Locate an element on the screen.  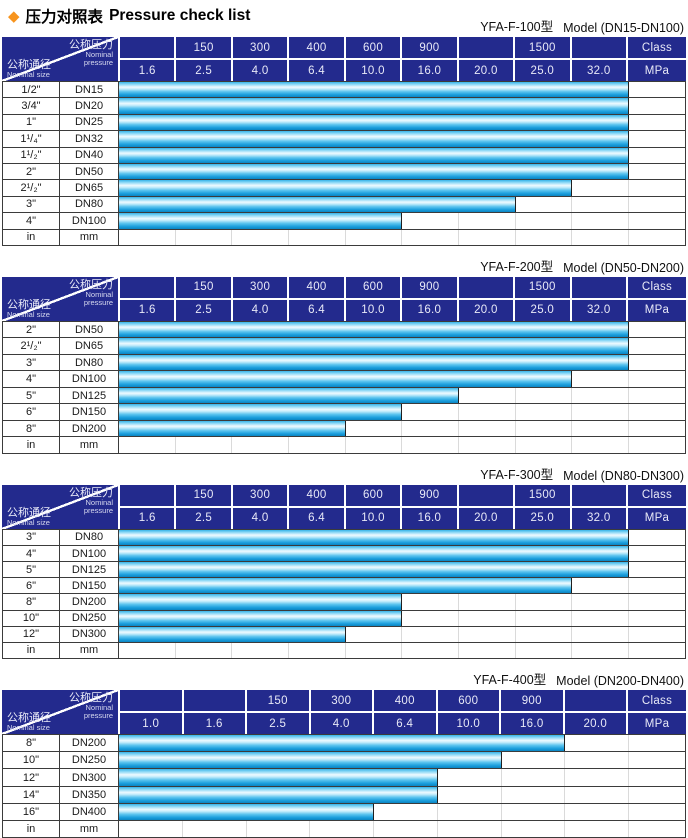
label-text: 公称压力 is located at coordinates (91, 284).